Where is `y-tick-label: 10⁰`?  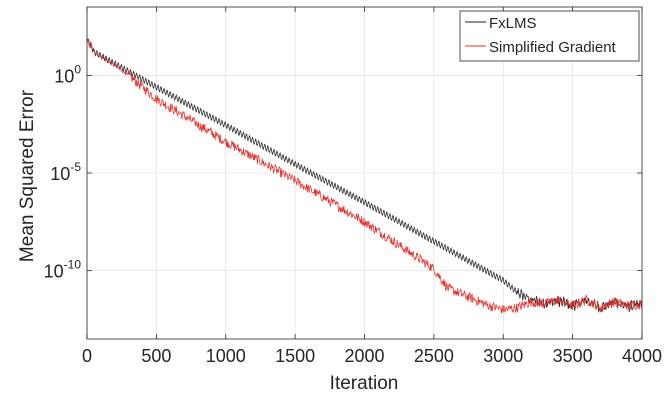
y-tick-label: 10⁰ is located at coordinates (67, 74).